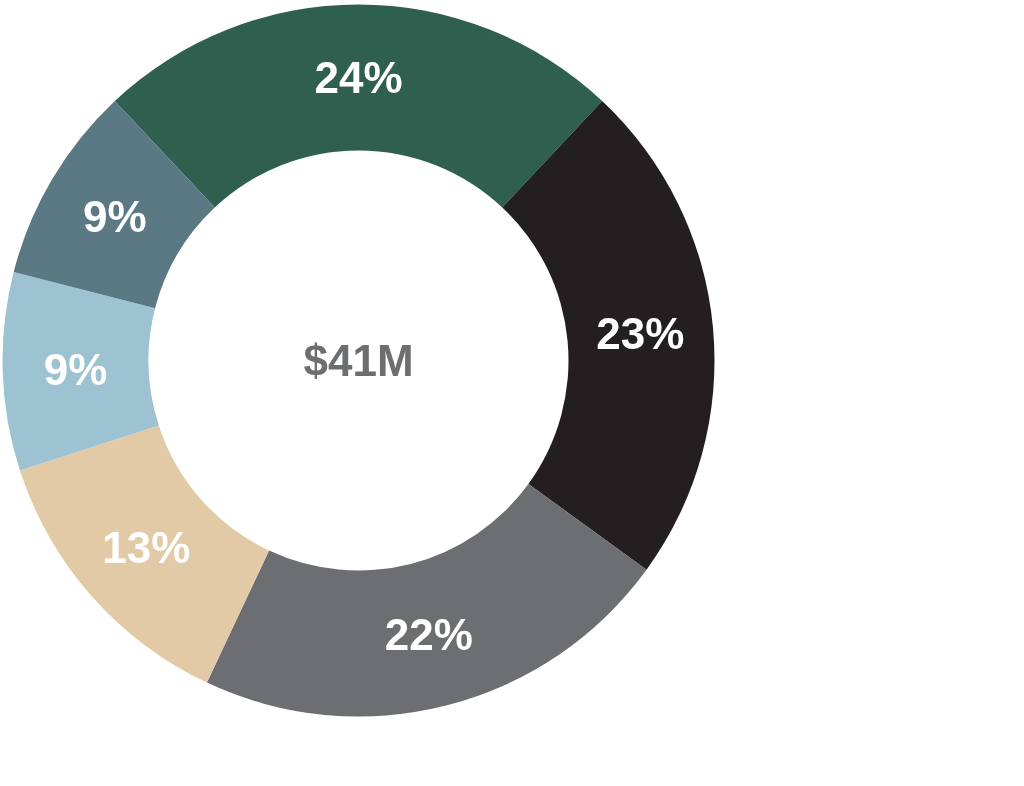 The image size is (1024, 786). What do you see at coordinates (146, 548) in the screenshot?
I see `data-label: 13%` at bounding box center [146, 548].